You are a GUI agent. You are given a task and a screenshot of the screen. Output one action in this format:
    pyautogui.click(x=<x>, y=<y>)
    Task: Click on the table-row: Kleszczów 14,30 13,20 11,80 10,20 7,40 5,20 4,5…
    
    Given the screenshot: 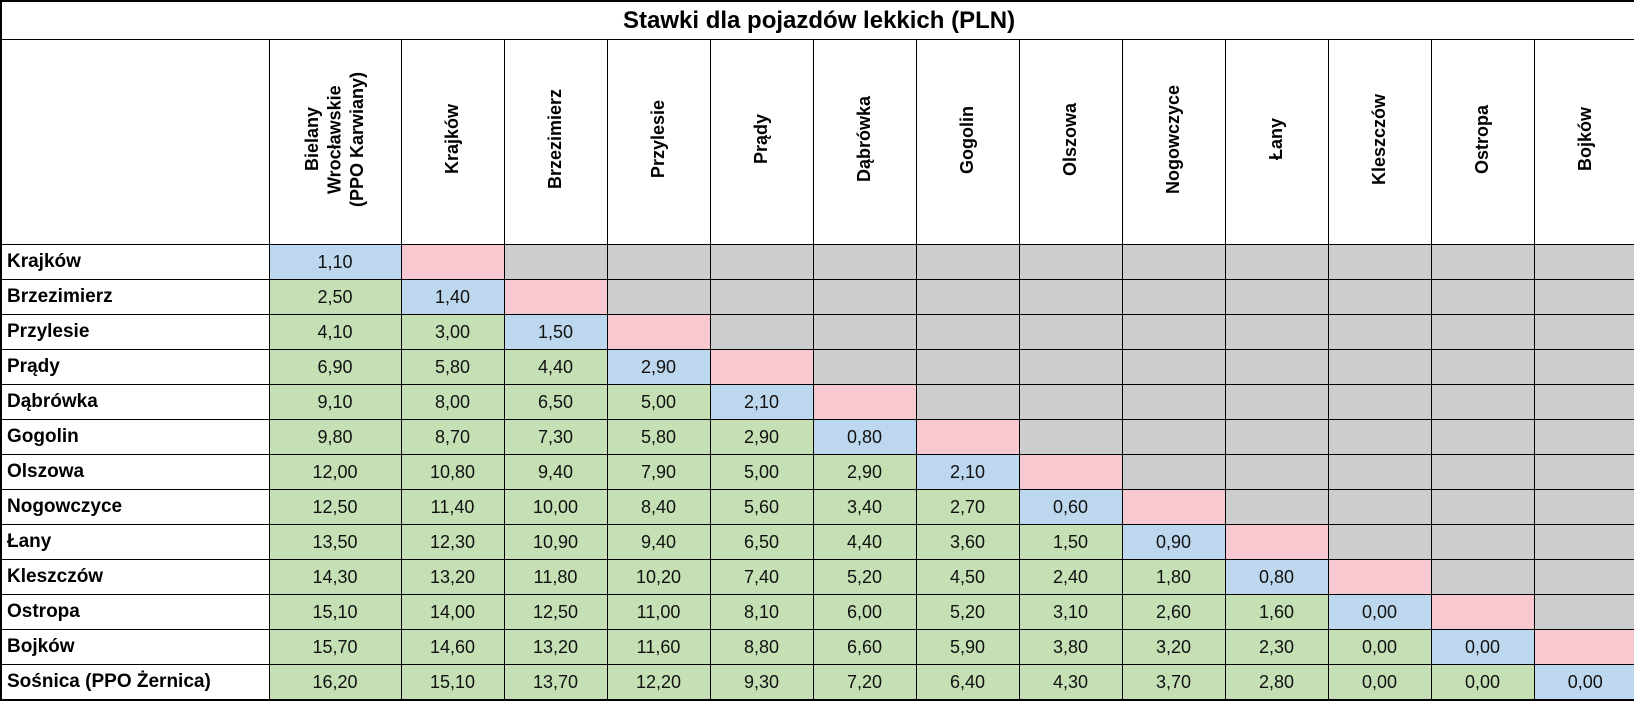 What is the action you would take?
    pyautogui.click(x=817, y=577)
    